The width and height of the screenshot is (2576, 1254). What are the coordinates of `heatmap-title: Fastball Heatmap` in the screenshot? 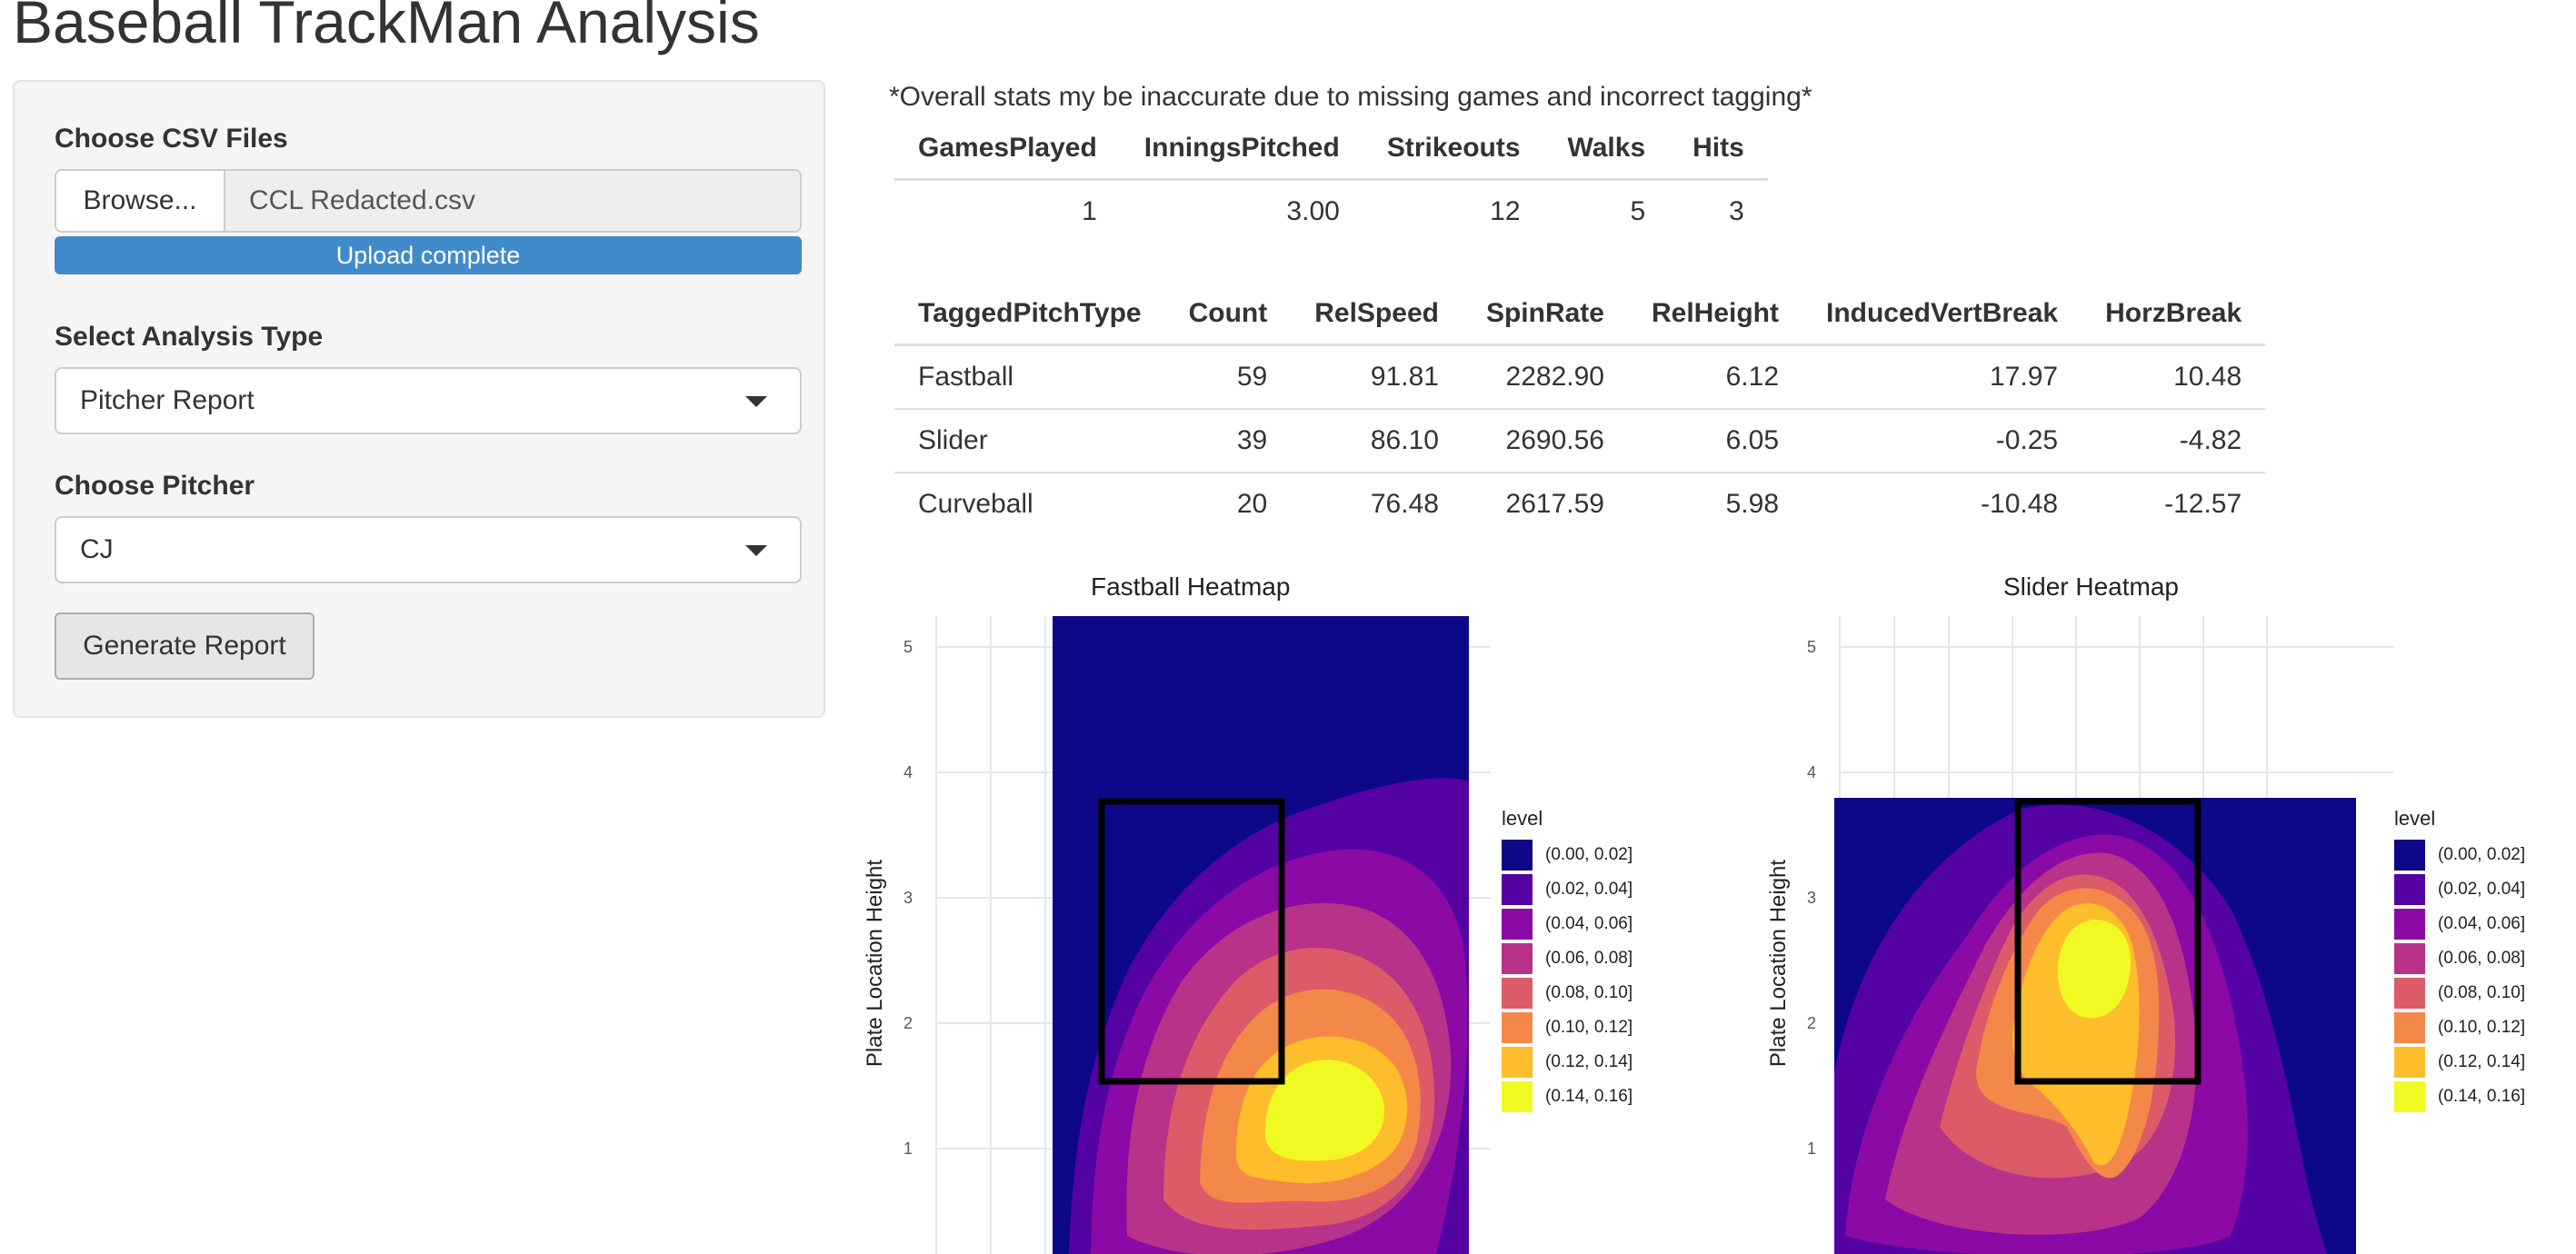 It's located at (1191, 586).